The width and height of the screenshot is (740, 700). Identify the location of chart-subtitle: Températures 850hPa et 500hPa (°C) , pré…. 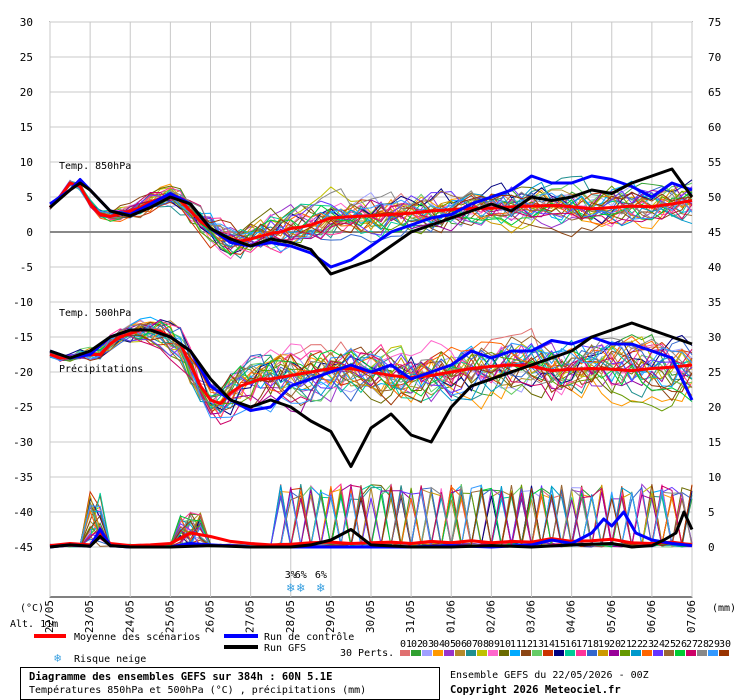
(198, 690).